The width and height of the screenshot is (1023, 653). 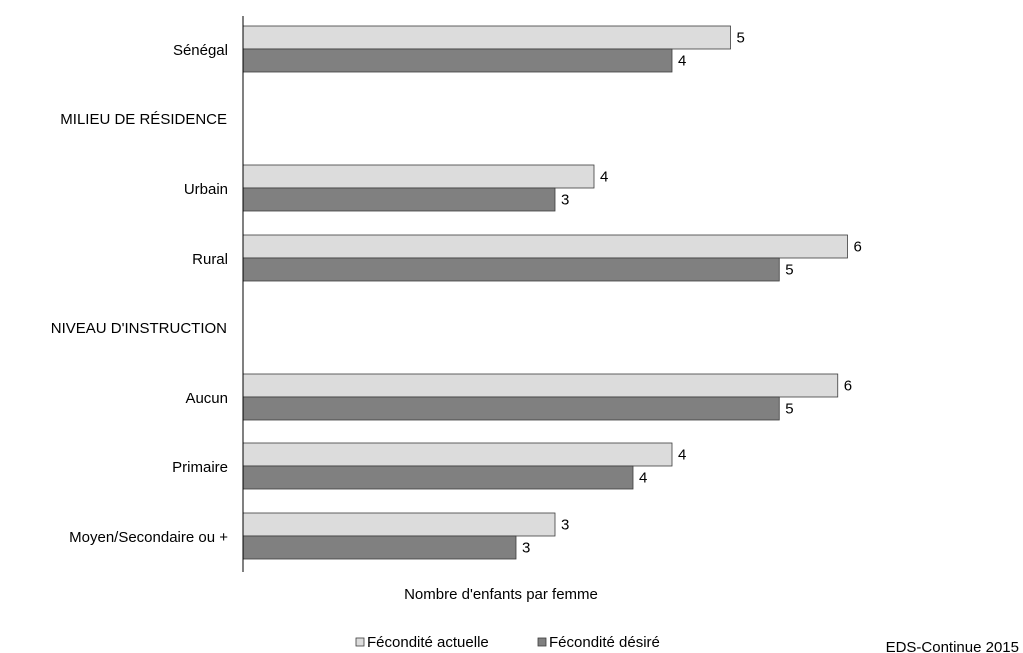 I want to click on bar-fecondite-desire-senegal, so click(x=457, y=60).